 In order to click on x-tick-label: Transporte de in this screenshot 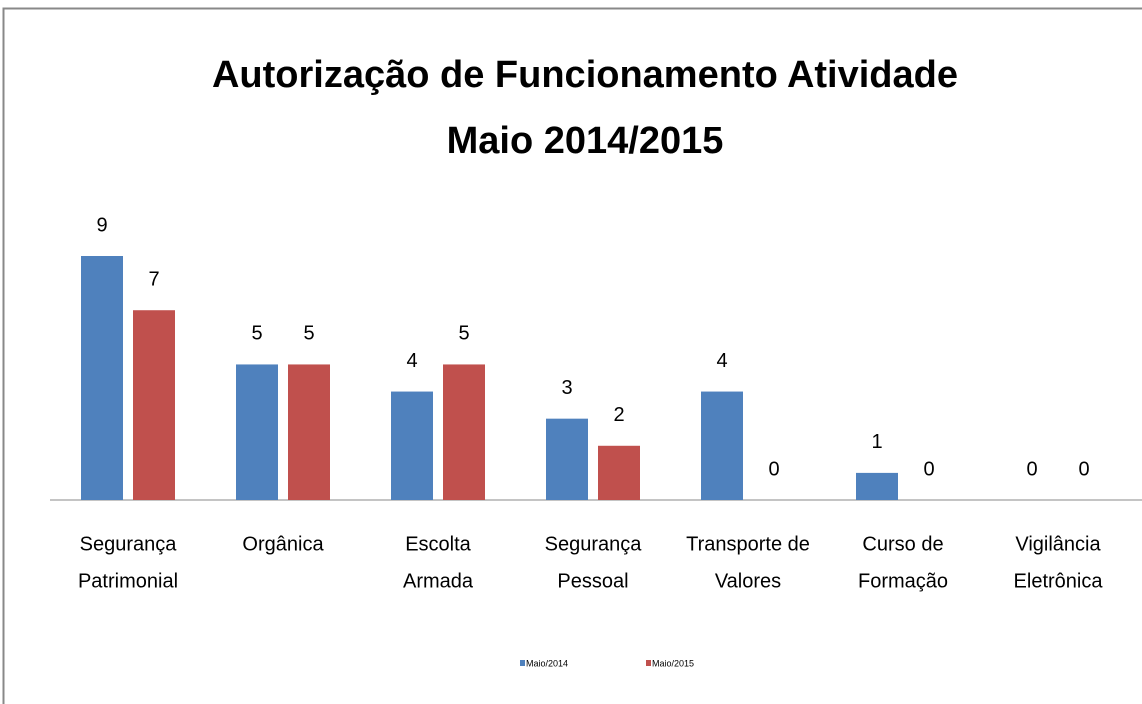, I will do `click(748, 544)`.